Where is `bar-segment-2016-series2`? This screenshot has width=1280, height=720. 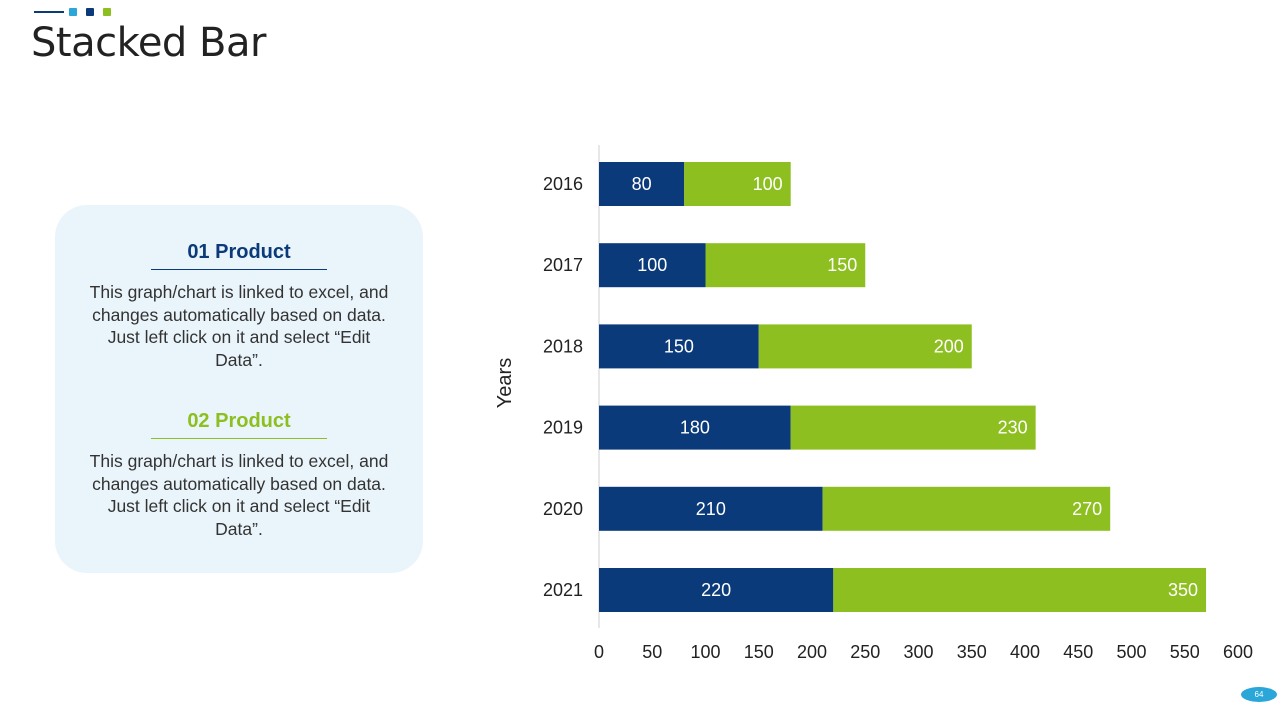
bar-segment-2016-series2 is located at coordinates (737, 184).